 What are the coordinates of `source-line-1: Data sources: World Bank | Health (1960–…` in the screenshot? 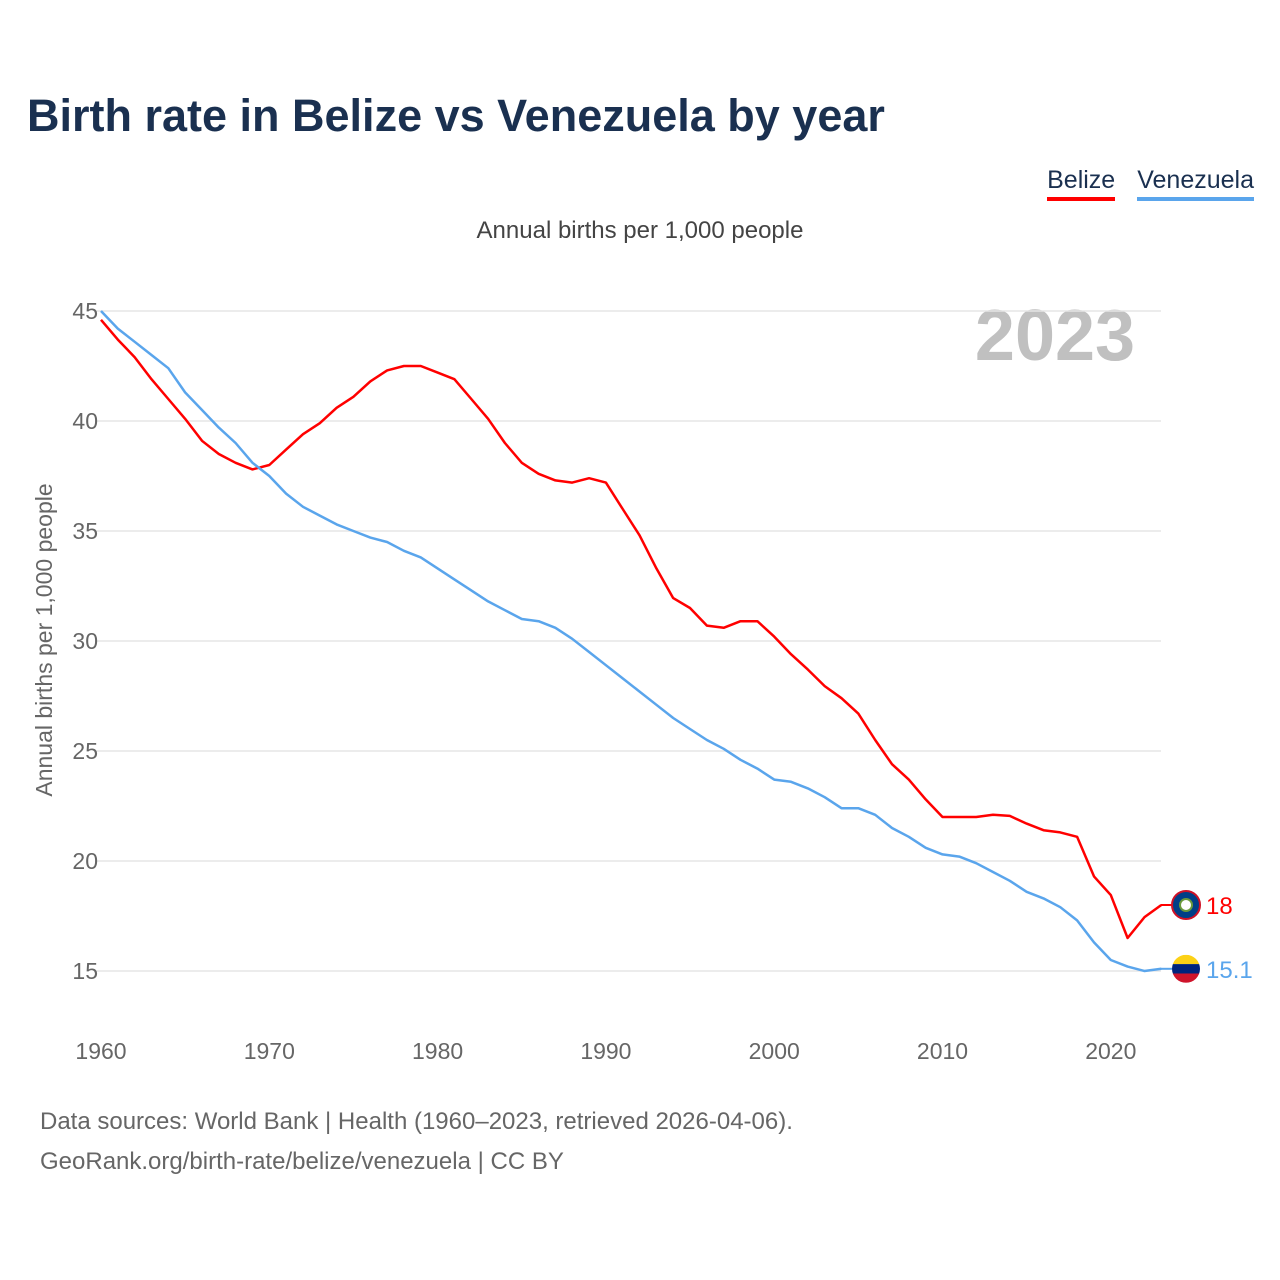 It's located at (416, 1121).